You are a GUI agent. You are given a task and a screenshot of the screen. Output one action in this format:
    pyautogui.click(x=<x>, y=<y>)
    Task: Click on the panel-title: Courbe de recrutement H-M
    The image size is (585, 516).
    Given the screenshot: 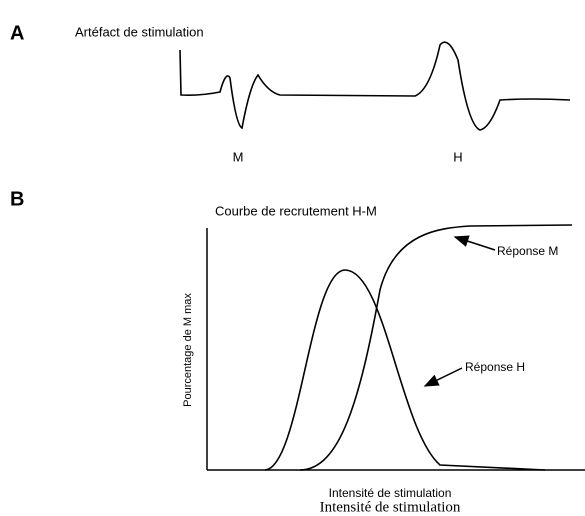 What is the action you would take?
    pyautogui.click(x=296, y=210)
    